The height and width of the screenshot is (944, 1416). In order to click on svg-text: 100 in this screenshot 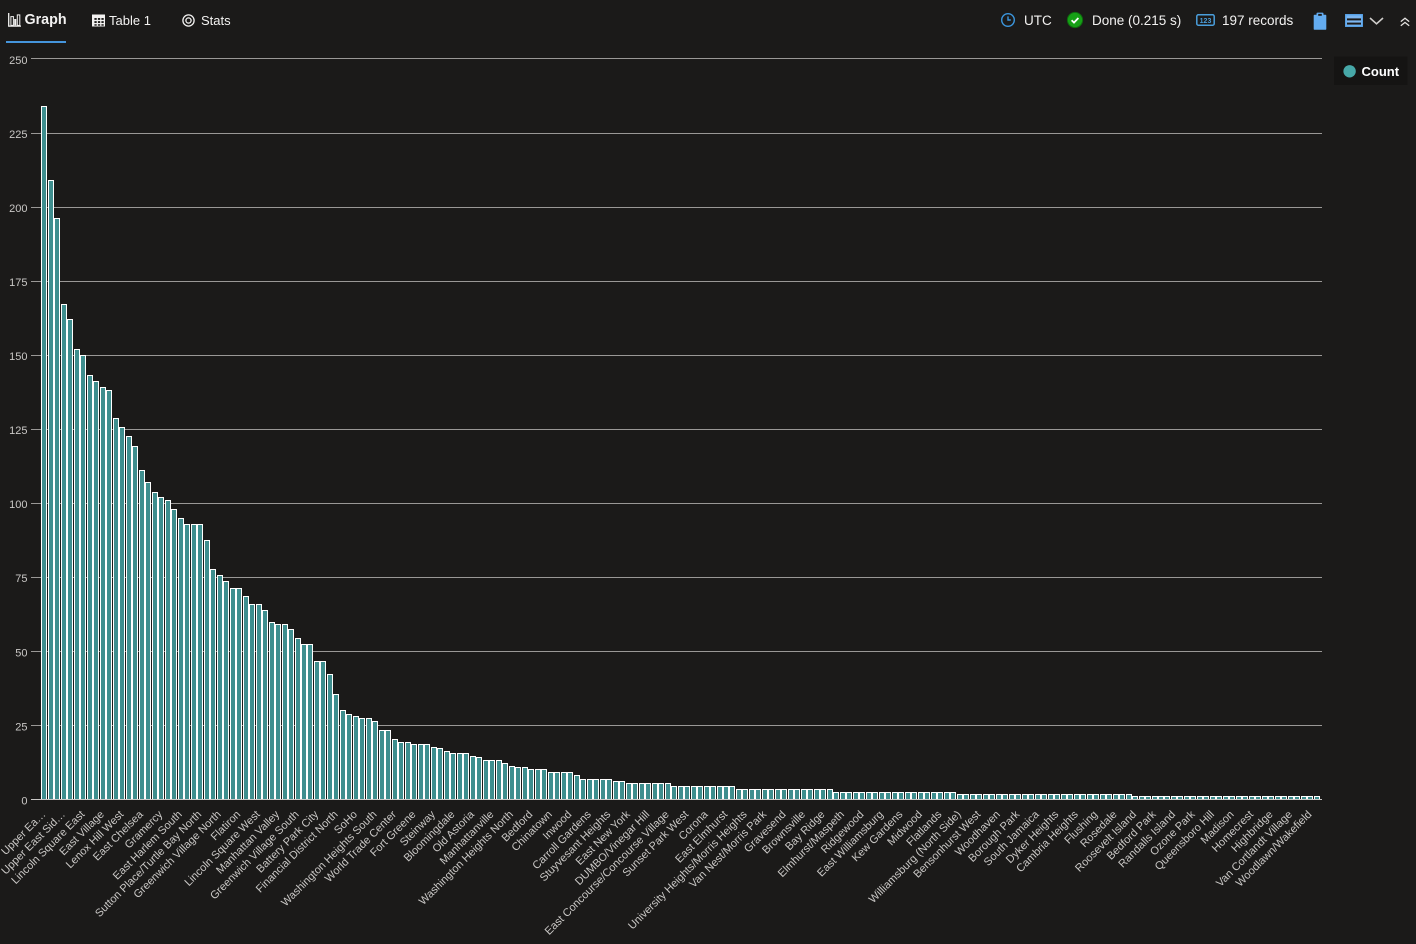, I will do `click(18, 505)`.